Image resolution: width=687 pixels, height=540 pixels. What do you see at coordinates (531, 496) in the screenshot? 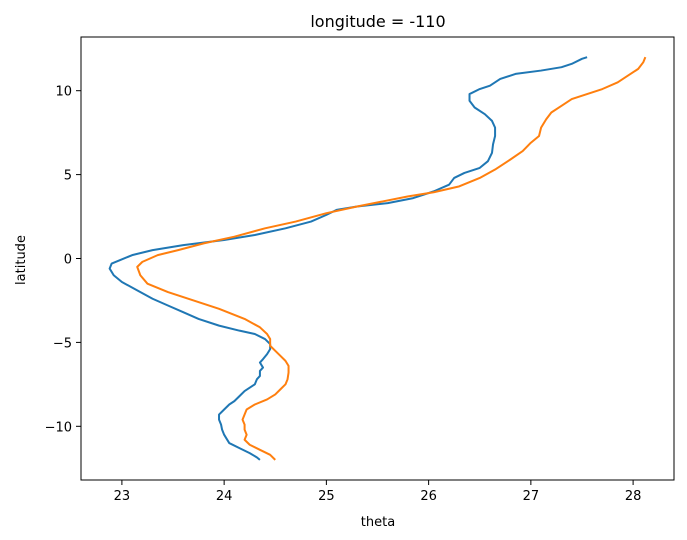
I see `x-tick-label: 27` at bounding box center [531, 496].